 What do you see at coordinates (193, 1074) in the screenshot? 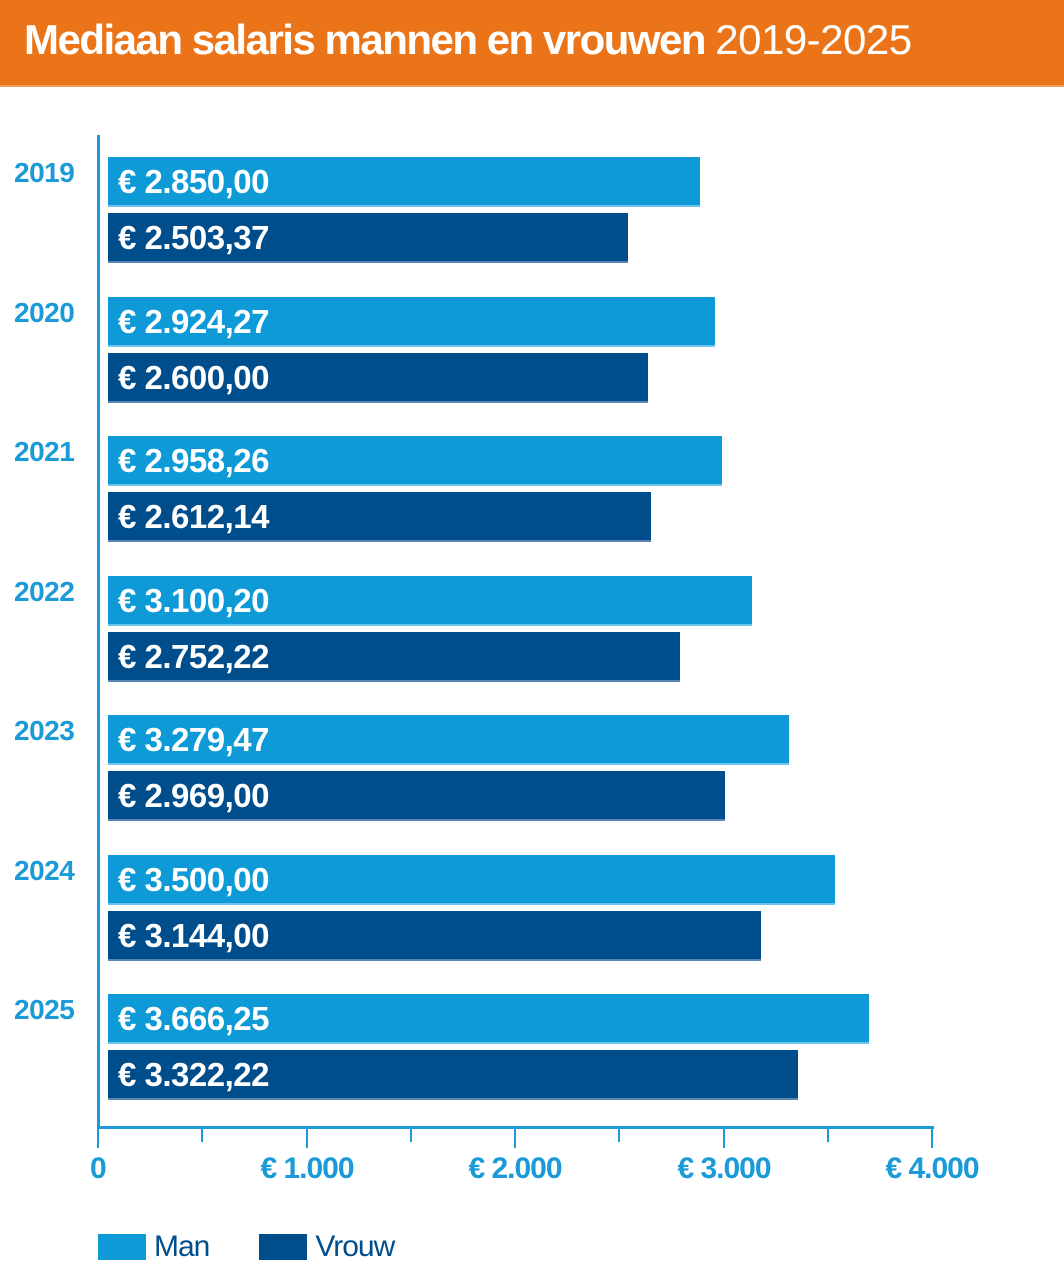
I see `bar-value-label: € 3.322,22` at bounding box center [193, 1074].